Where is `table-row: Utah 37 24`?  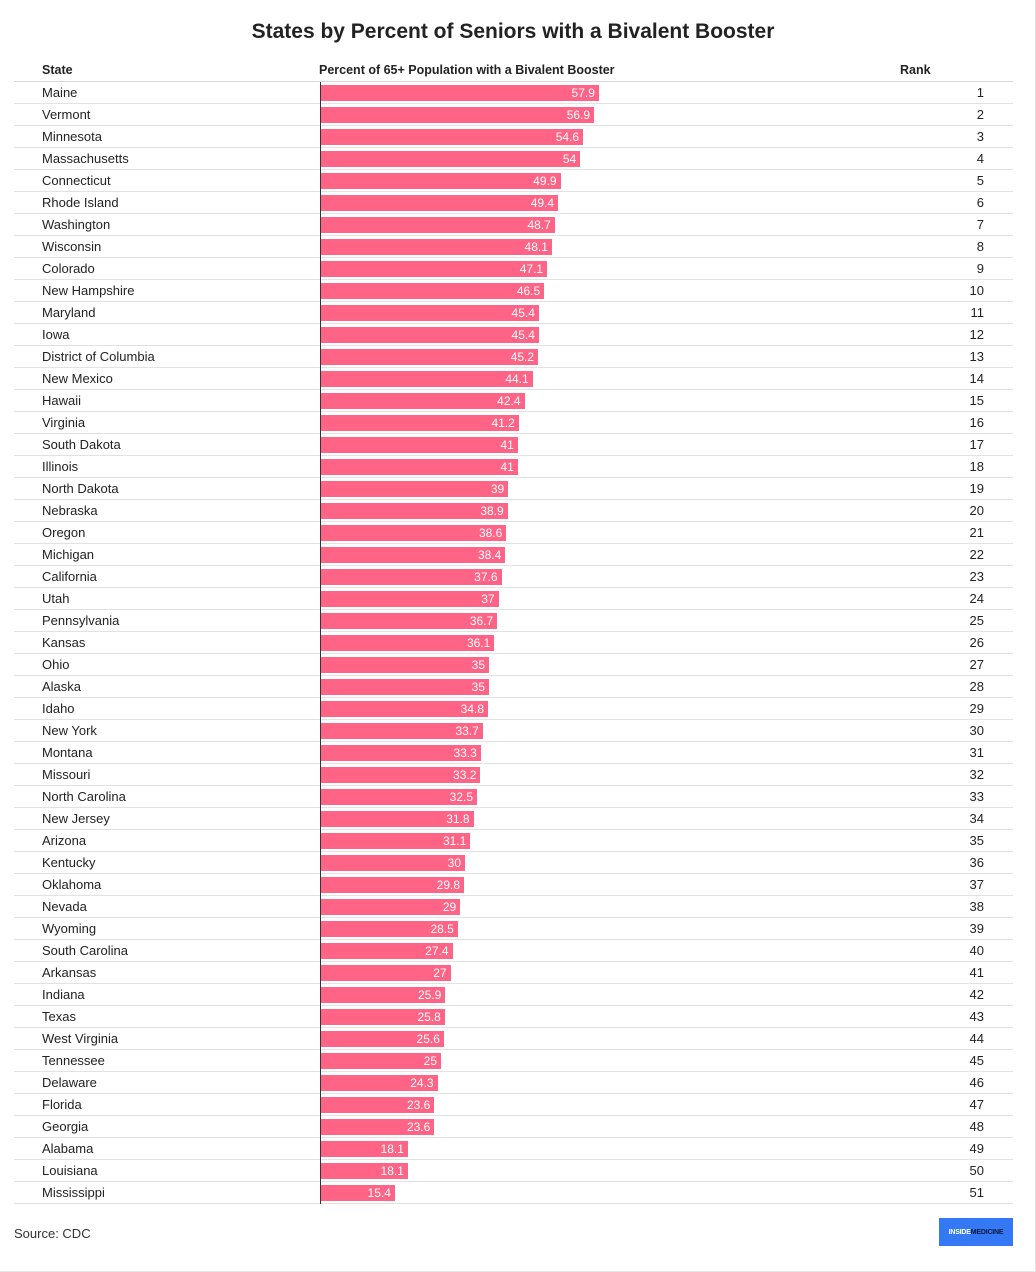 table-row: Utah 37 24 is located at coordinates (513, 599).